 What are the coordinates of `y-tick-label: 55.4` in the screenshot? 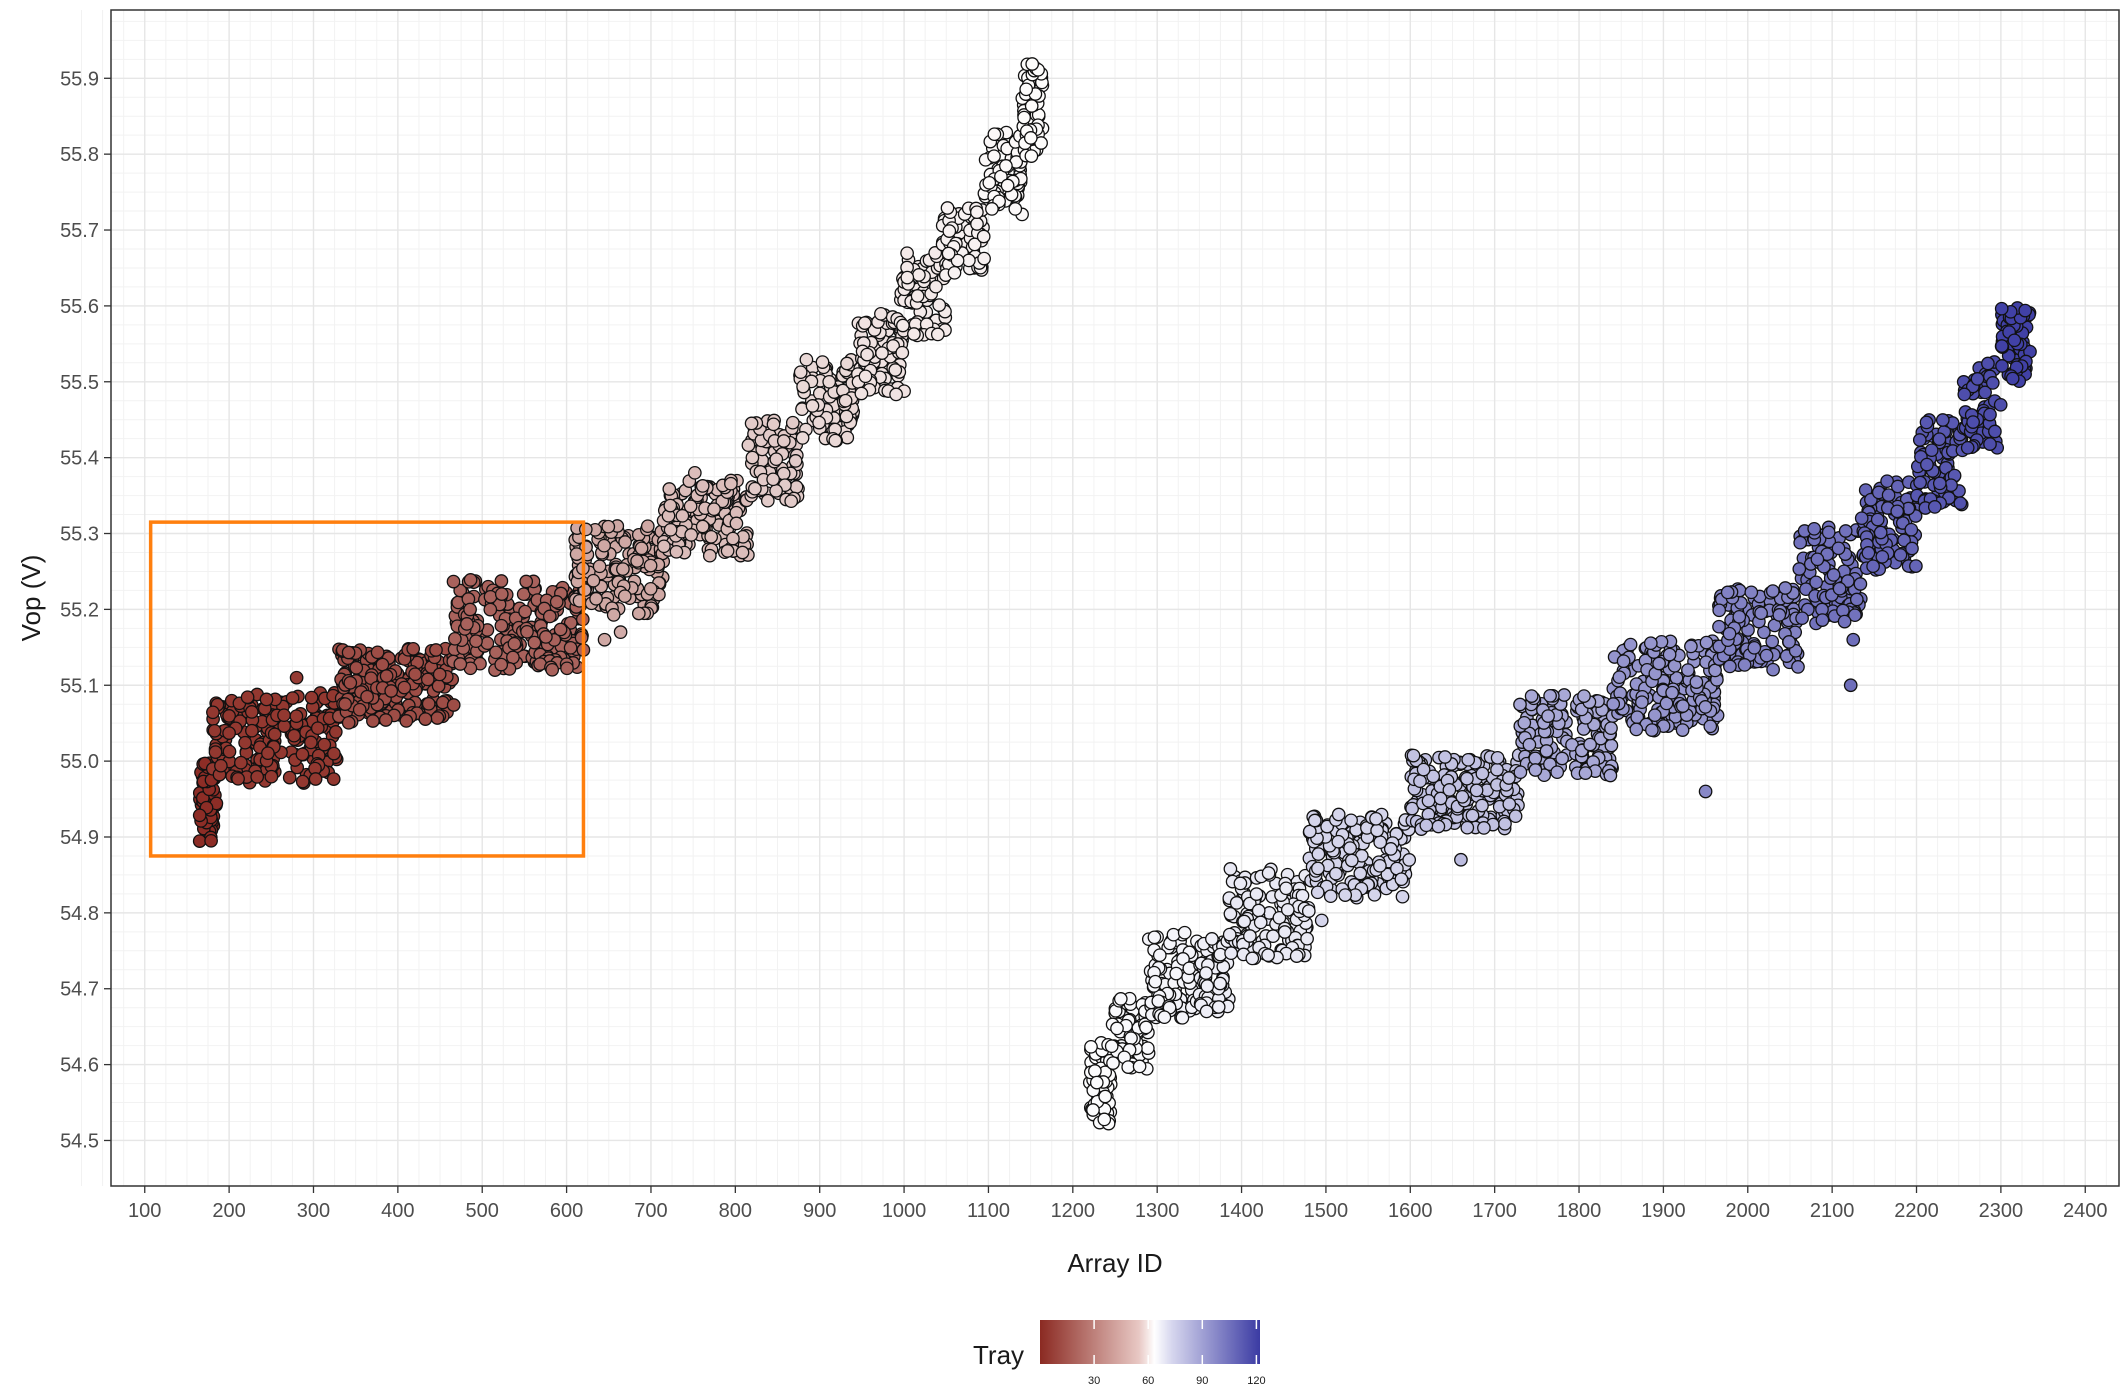 It's located at (79, 459).